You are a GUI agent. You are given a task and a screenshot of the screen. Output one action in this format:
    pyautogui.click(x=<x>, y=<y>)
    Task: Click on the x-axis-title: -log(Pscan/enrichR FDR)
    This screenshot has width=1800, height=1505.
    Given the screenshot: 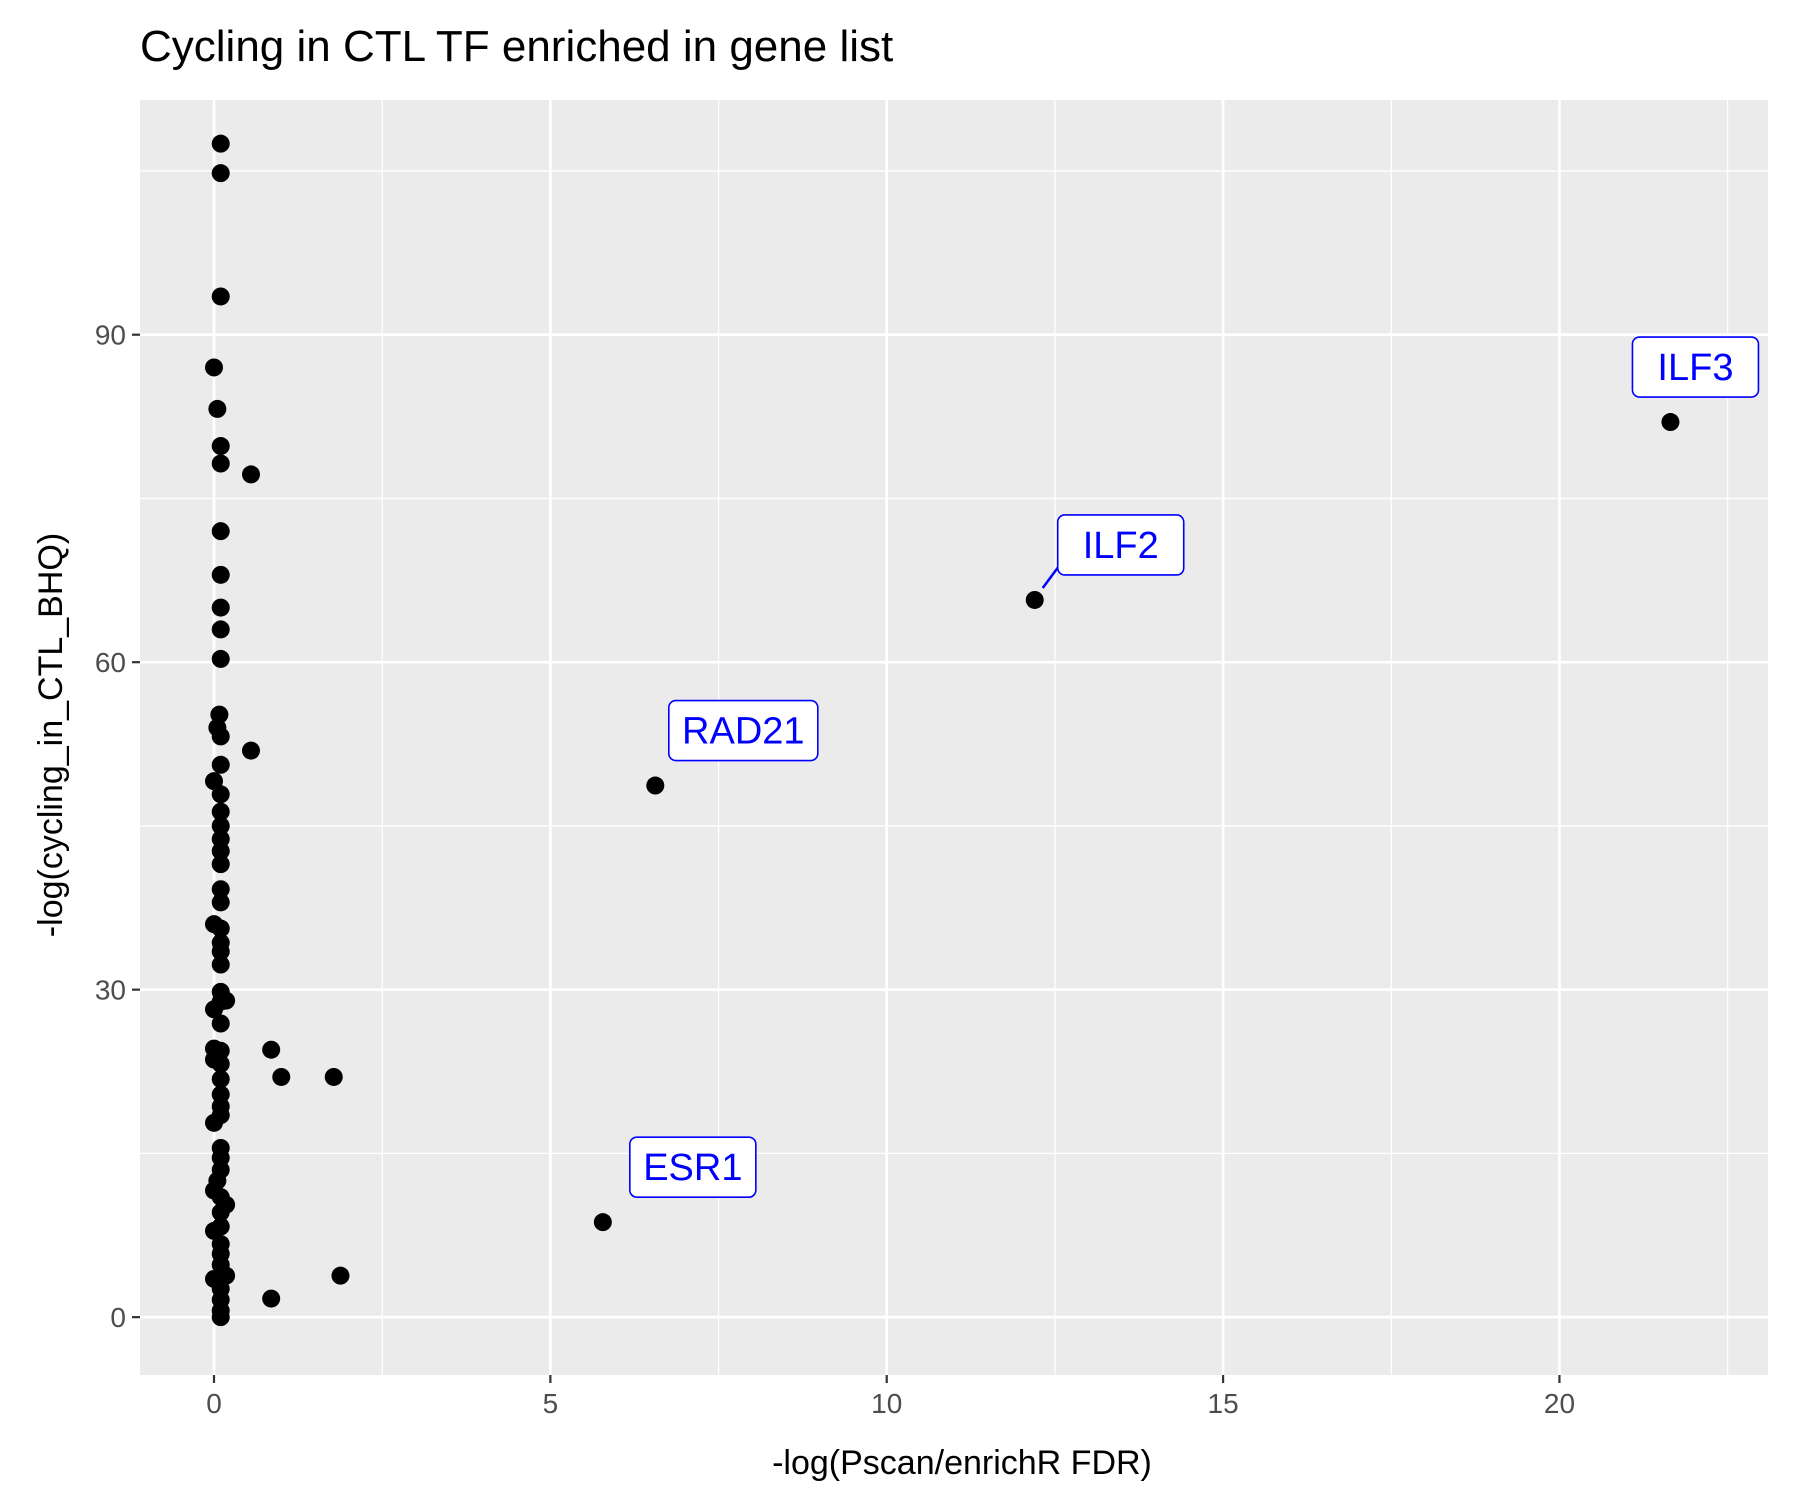 What is the action you would take?
    pyautogui.click(x=962, y=1463)
    